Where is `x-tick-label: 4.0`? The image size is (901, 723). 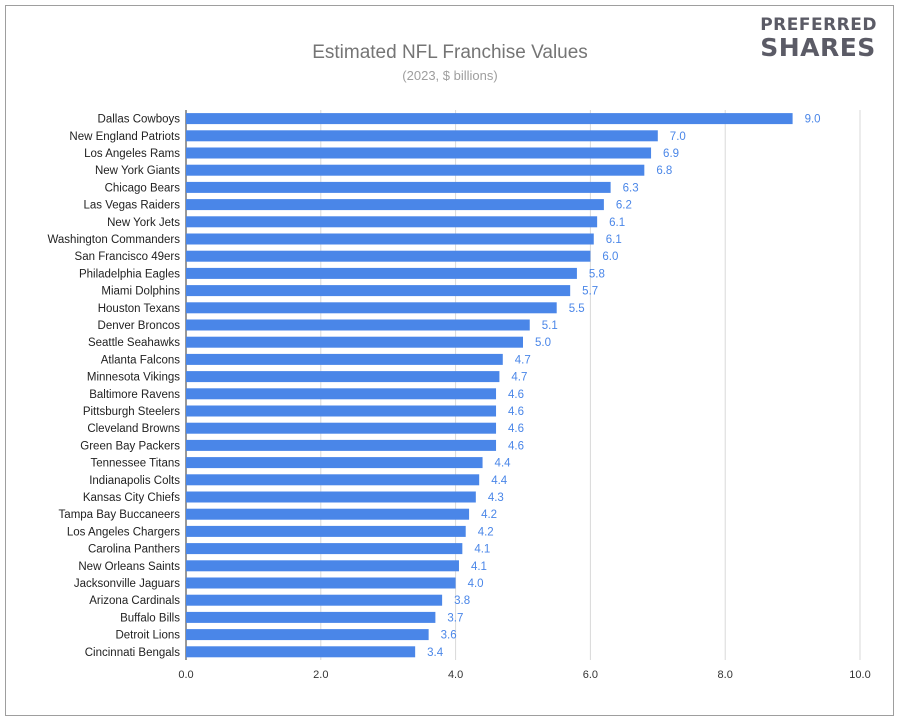
x-tick-label: 4.0 is located at coordinates (455, 675).